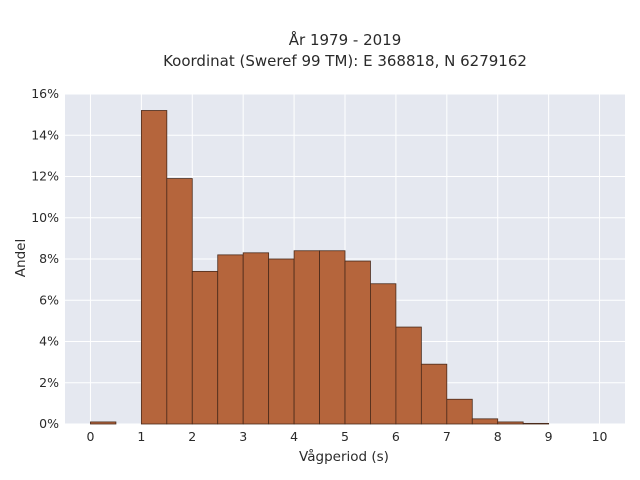 This screenshot has height=480, width=640. I want to click on x-tick-label: 6, so click(396, 436).